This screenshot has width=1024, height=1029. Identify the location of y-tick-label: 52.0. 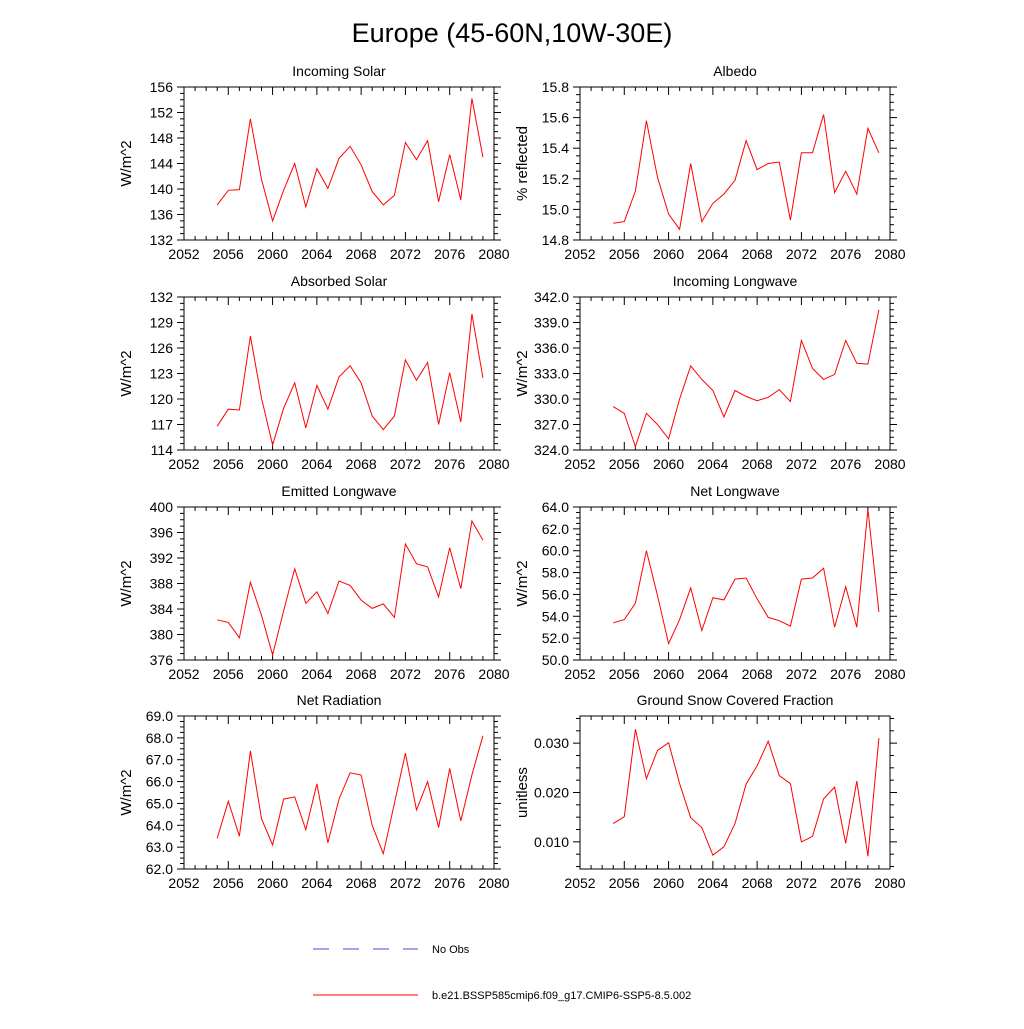
(555, 638).